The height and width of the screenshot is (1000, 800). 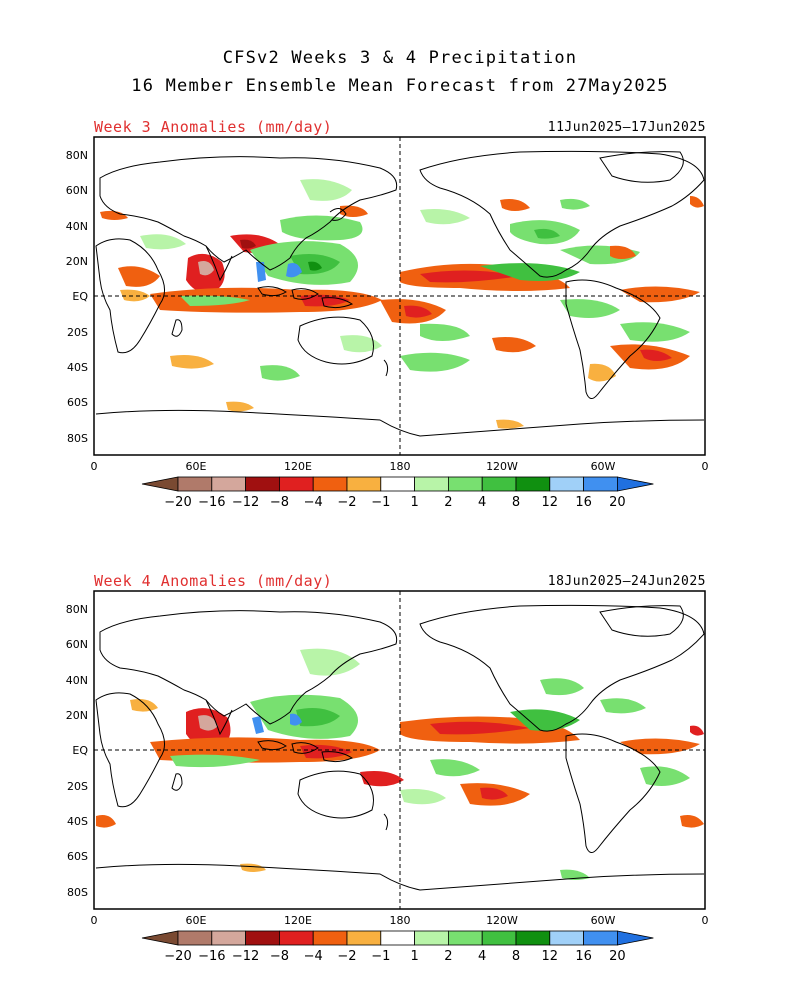 I want to click on panel-week3-dates: 11Jun2025—17Jun2025, so click(x=626, y=127).